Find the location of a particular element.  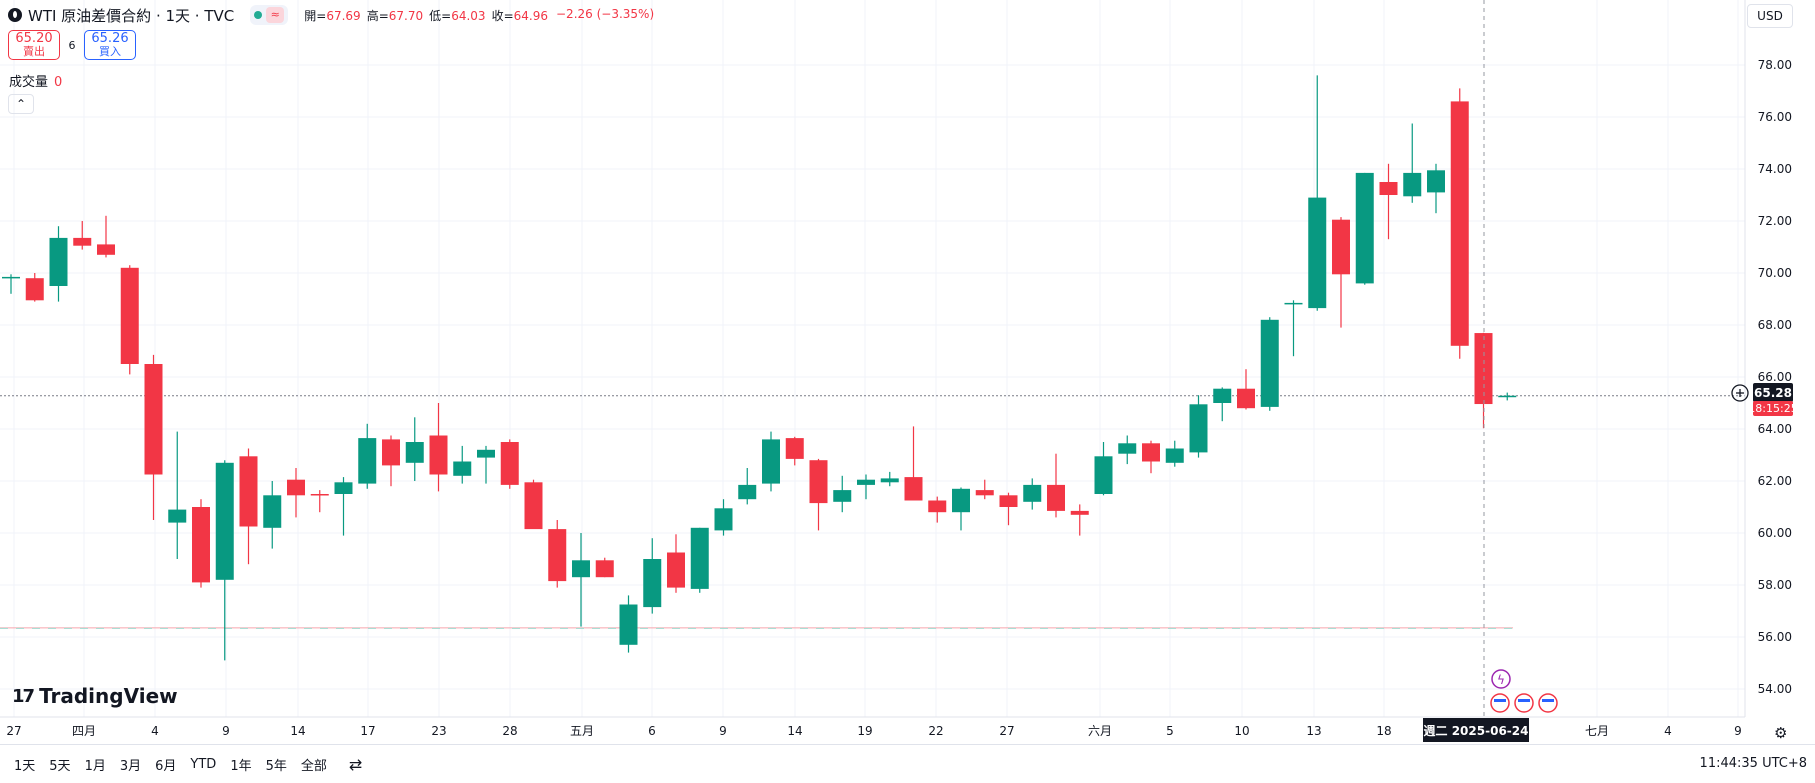

currency-selector: USD is located at coordinates (1770, 16).